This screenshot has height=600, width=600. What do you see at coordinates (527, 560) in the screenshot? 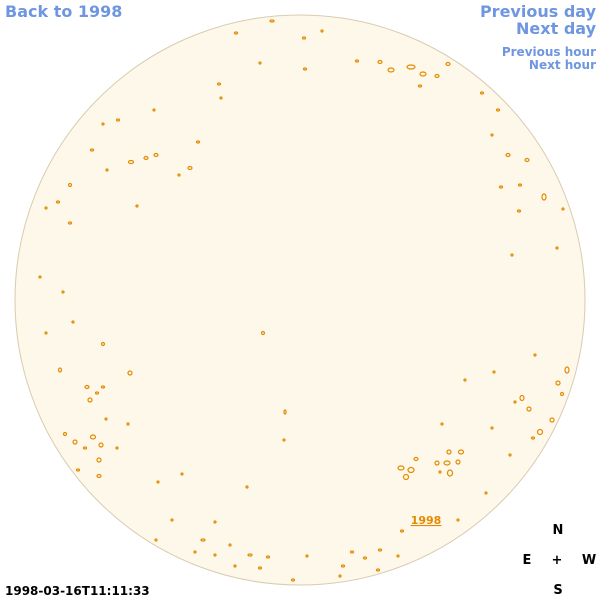
I see `compass-east: E` at bounding box center [527, 560].